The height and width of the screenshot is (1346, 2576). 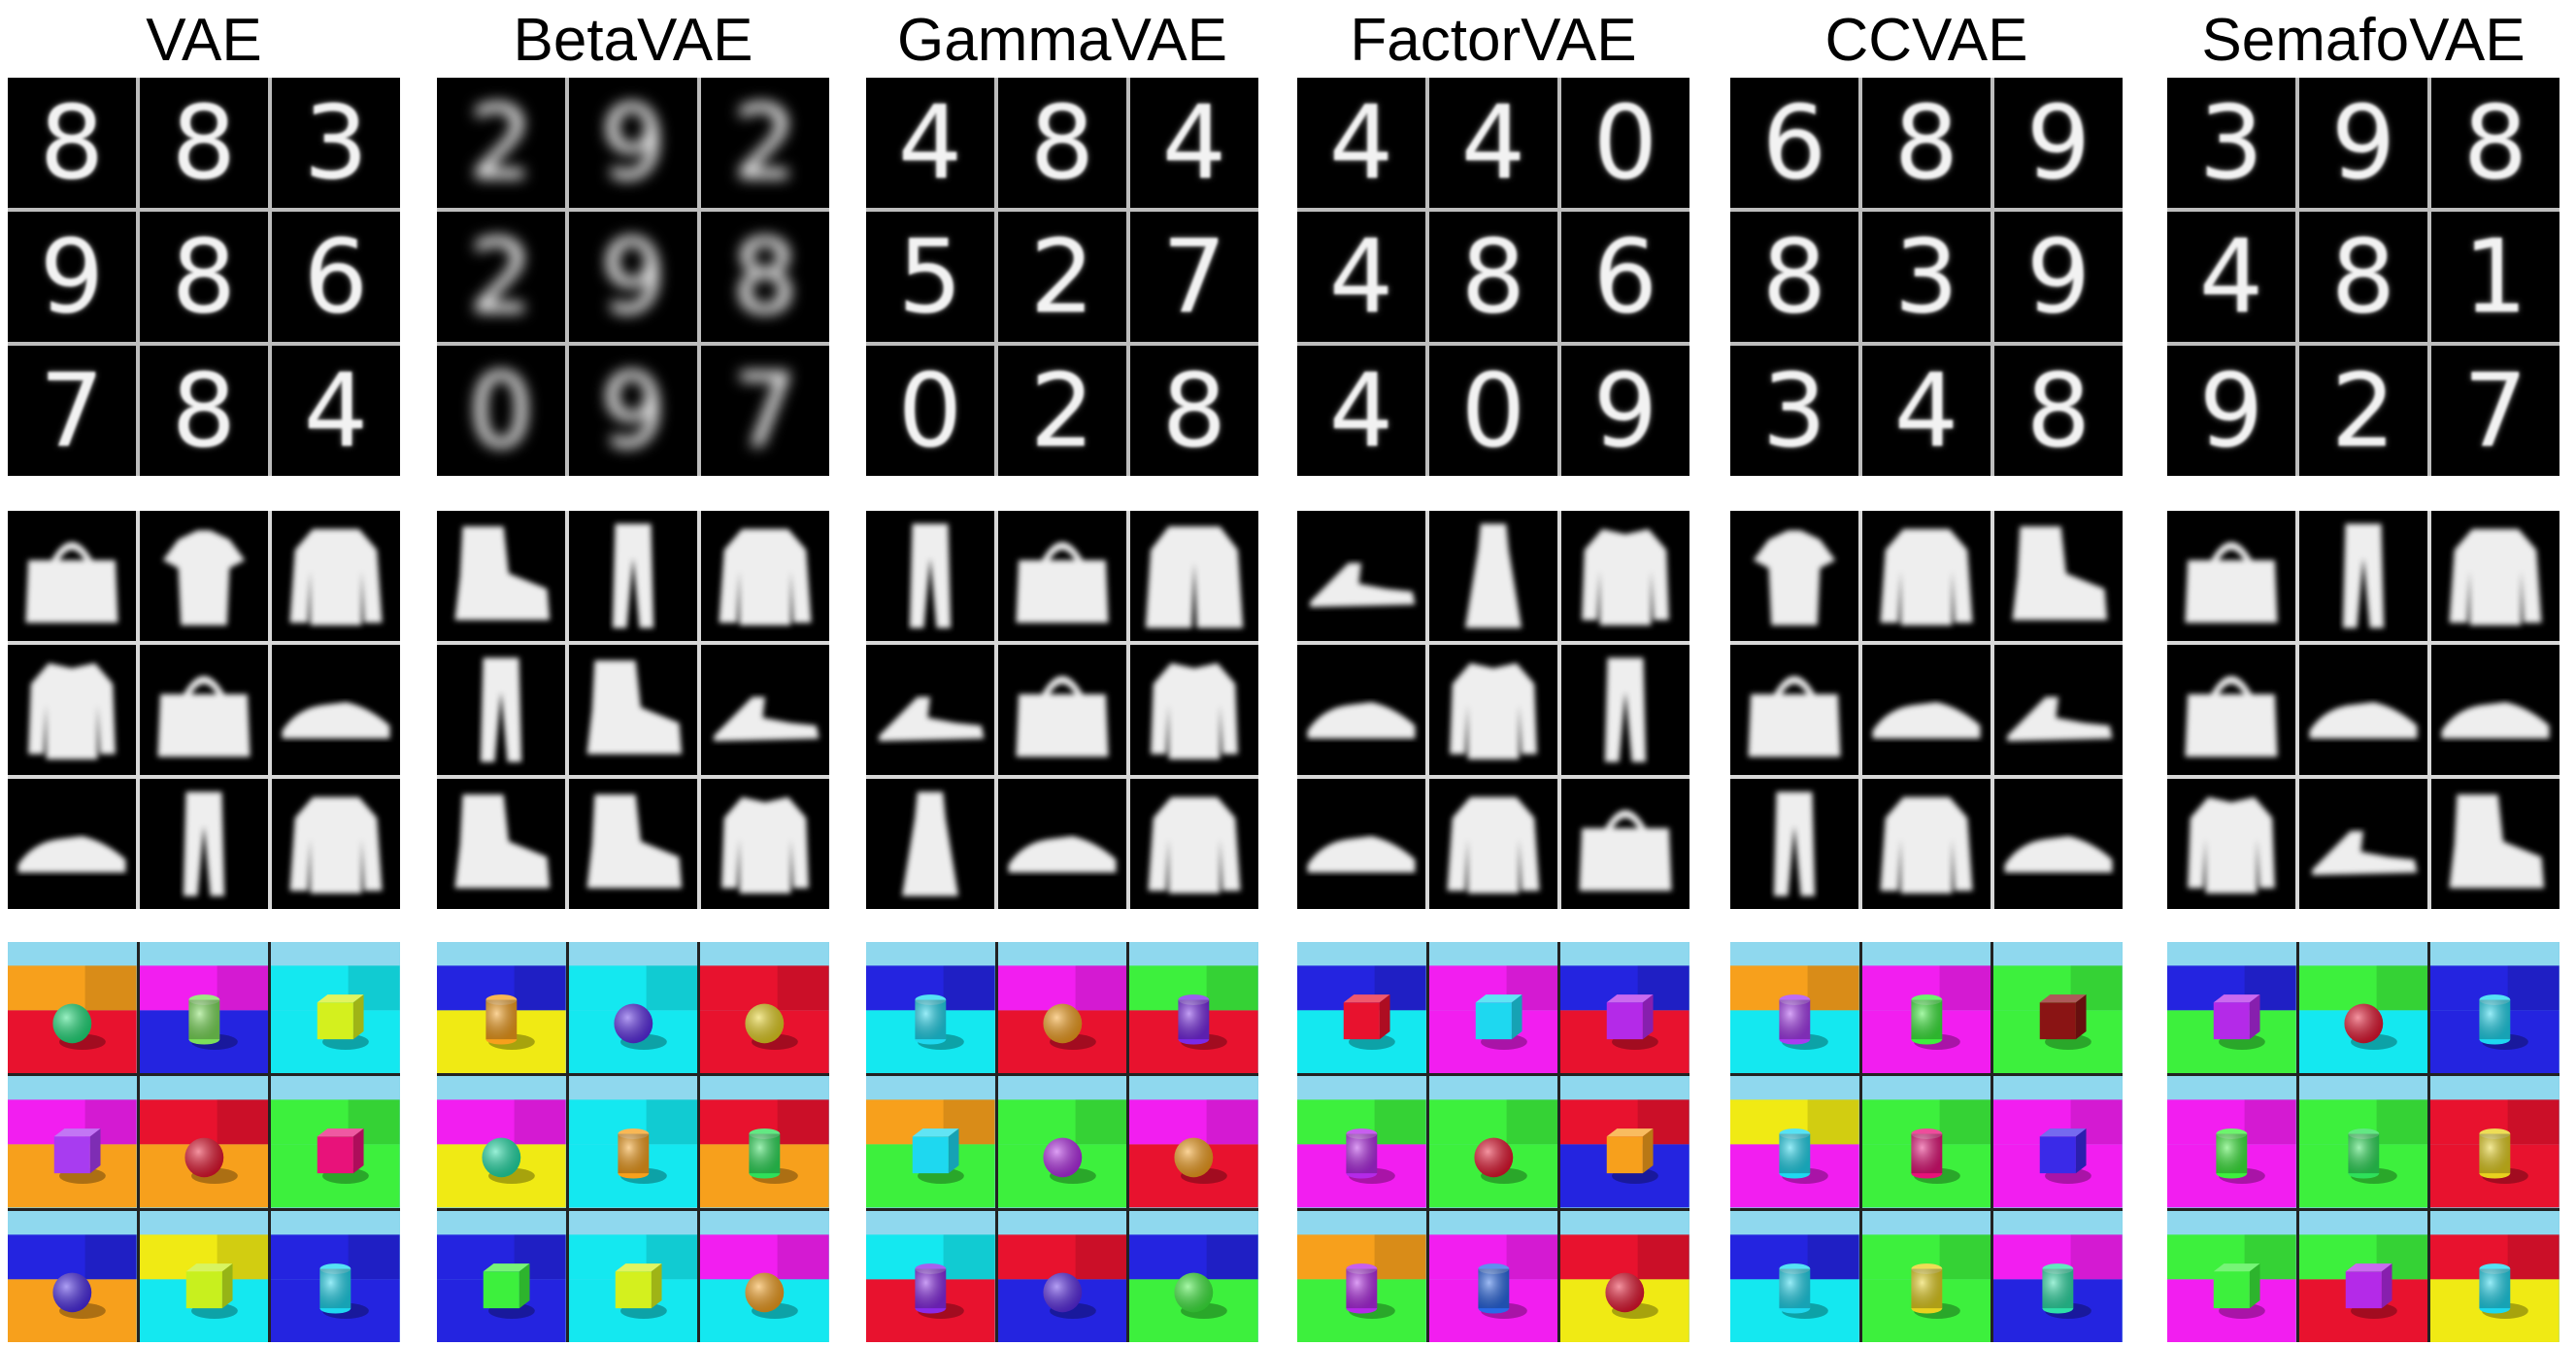 What do you see at coordinates (204, 577) in the screenshot?
I see `tshirt-icon` at bounding box center [204, 577].